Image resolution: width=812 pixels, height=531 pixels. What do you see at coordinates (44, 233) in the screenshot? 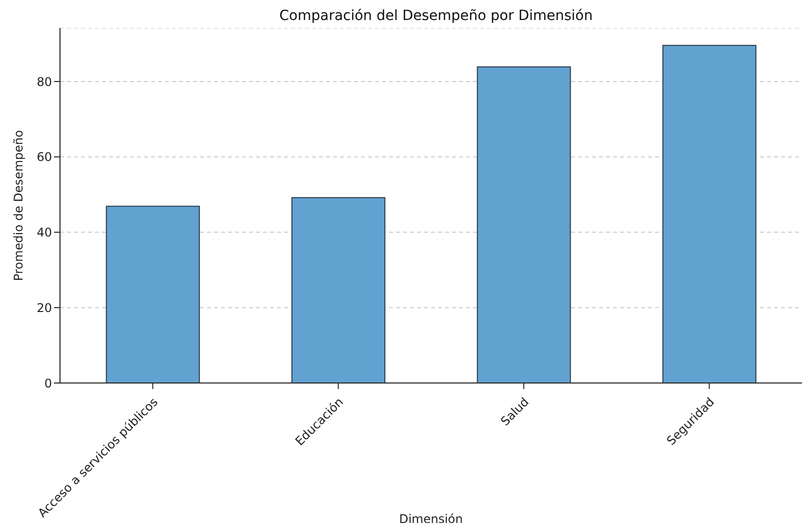
I see `y-tick-label: 40` at bounding box center [44, 233].